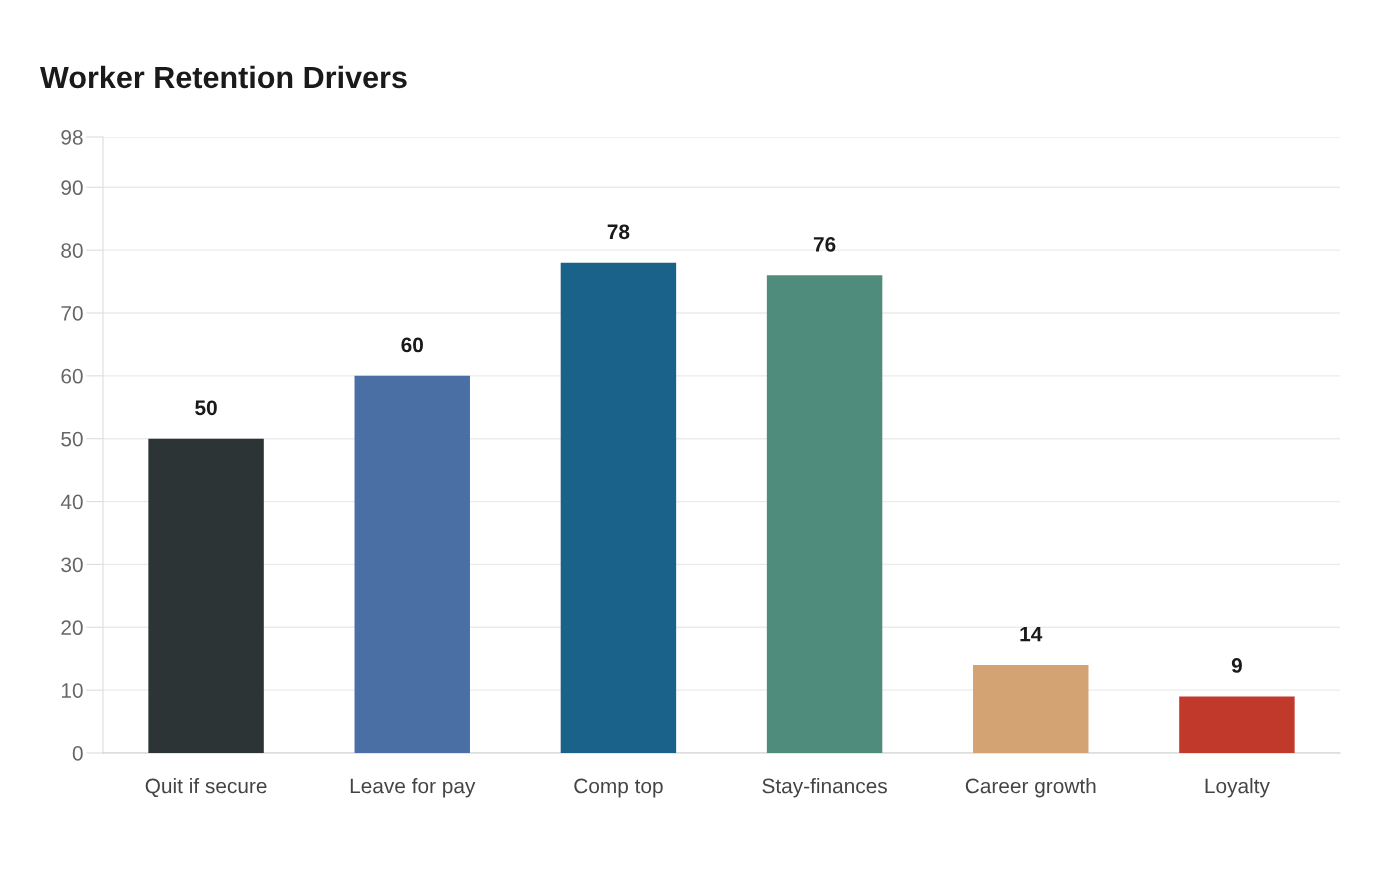 The width and height of the screenshot is (1400, 880). I want to click on data-label: 14, so click(1031, 634).